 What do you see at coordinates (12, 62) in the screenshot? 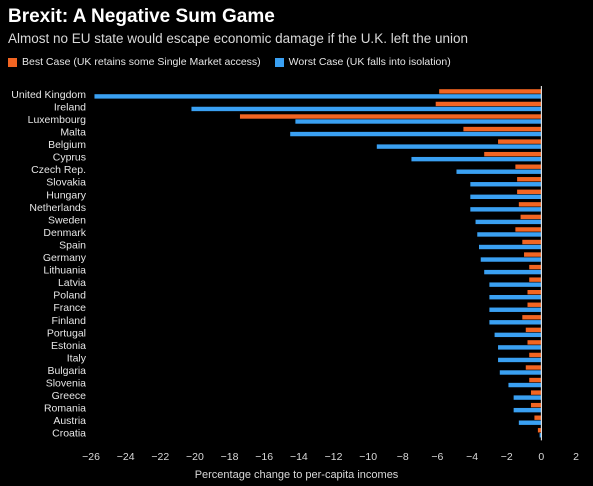
I see `legend-swatch-best` at bounding box center [12, 62].